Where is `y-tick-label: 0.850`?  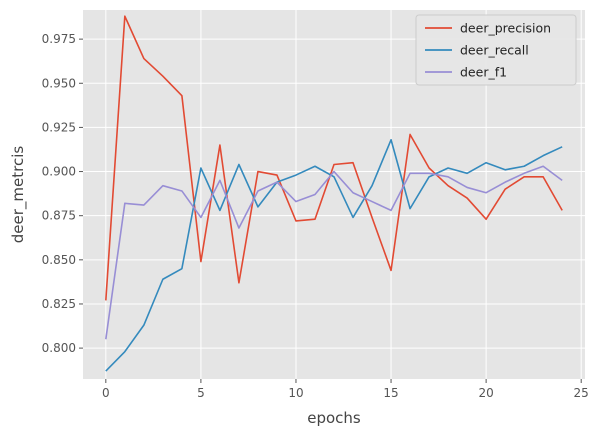 y-tick-label: 0.850 is located at coordinates (59, 260).